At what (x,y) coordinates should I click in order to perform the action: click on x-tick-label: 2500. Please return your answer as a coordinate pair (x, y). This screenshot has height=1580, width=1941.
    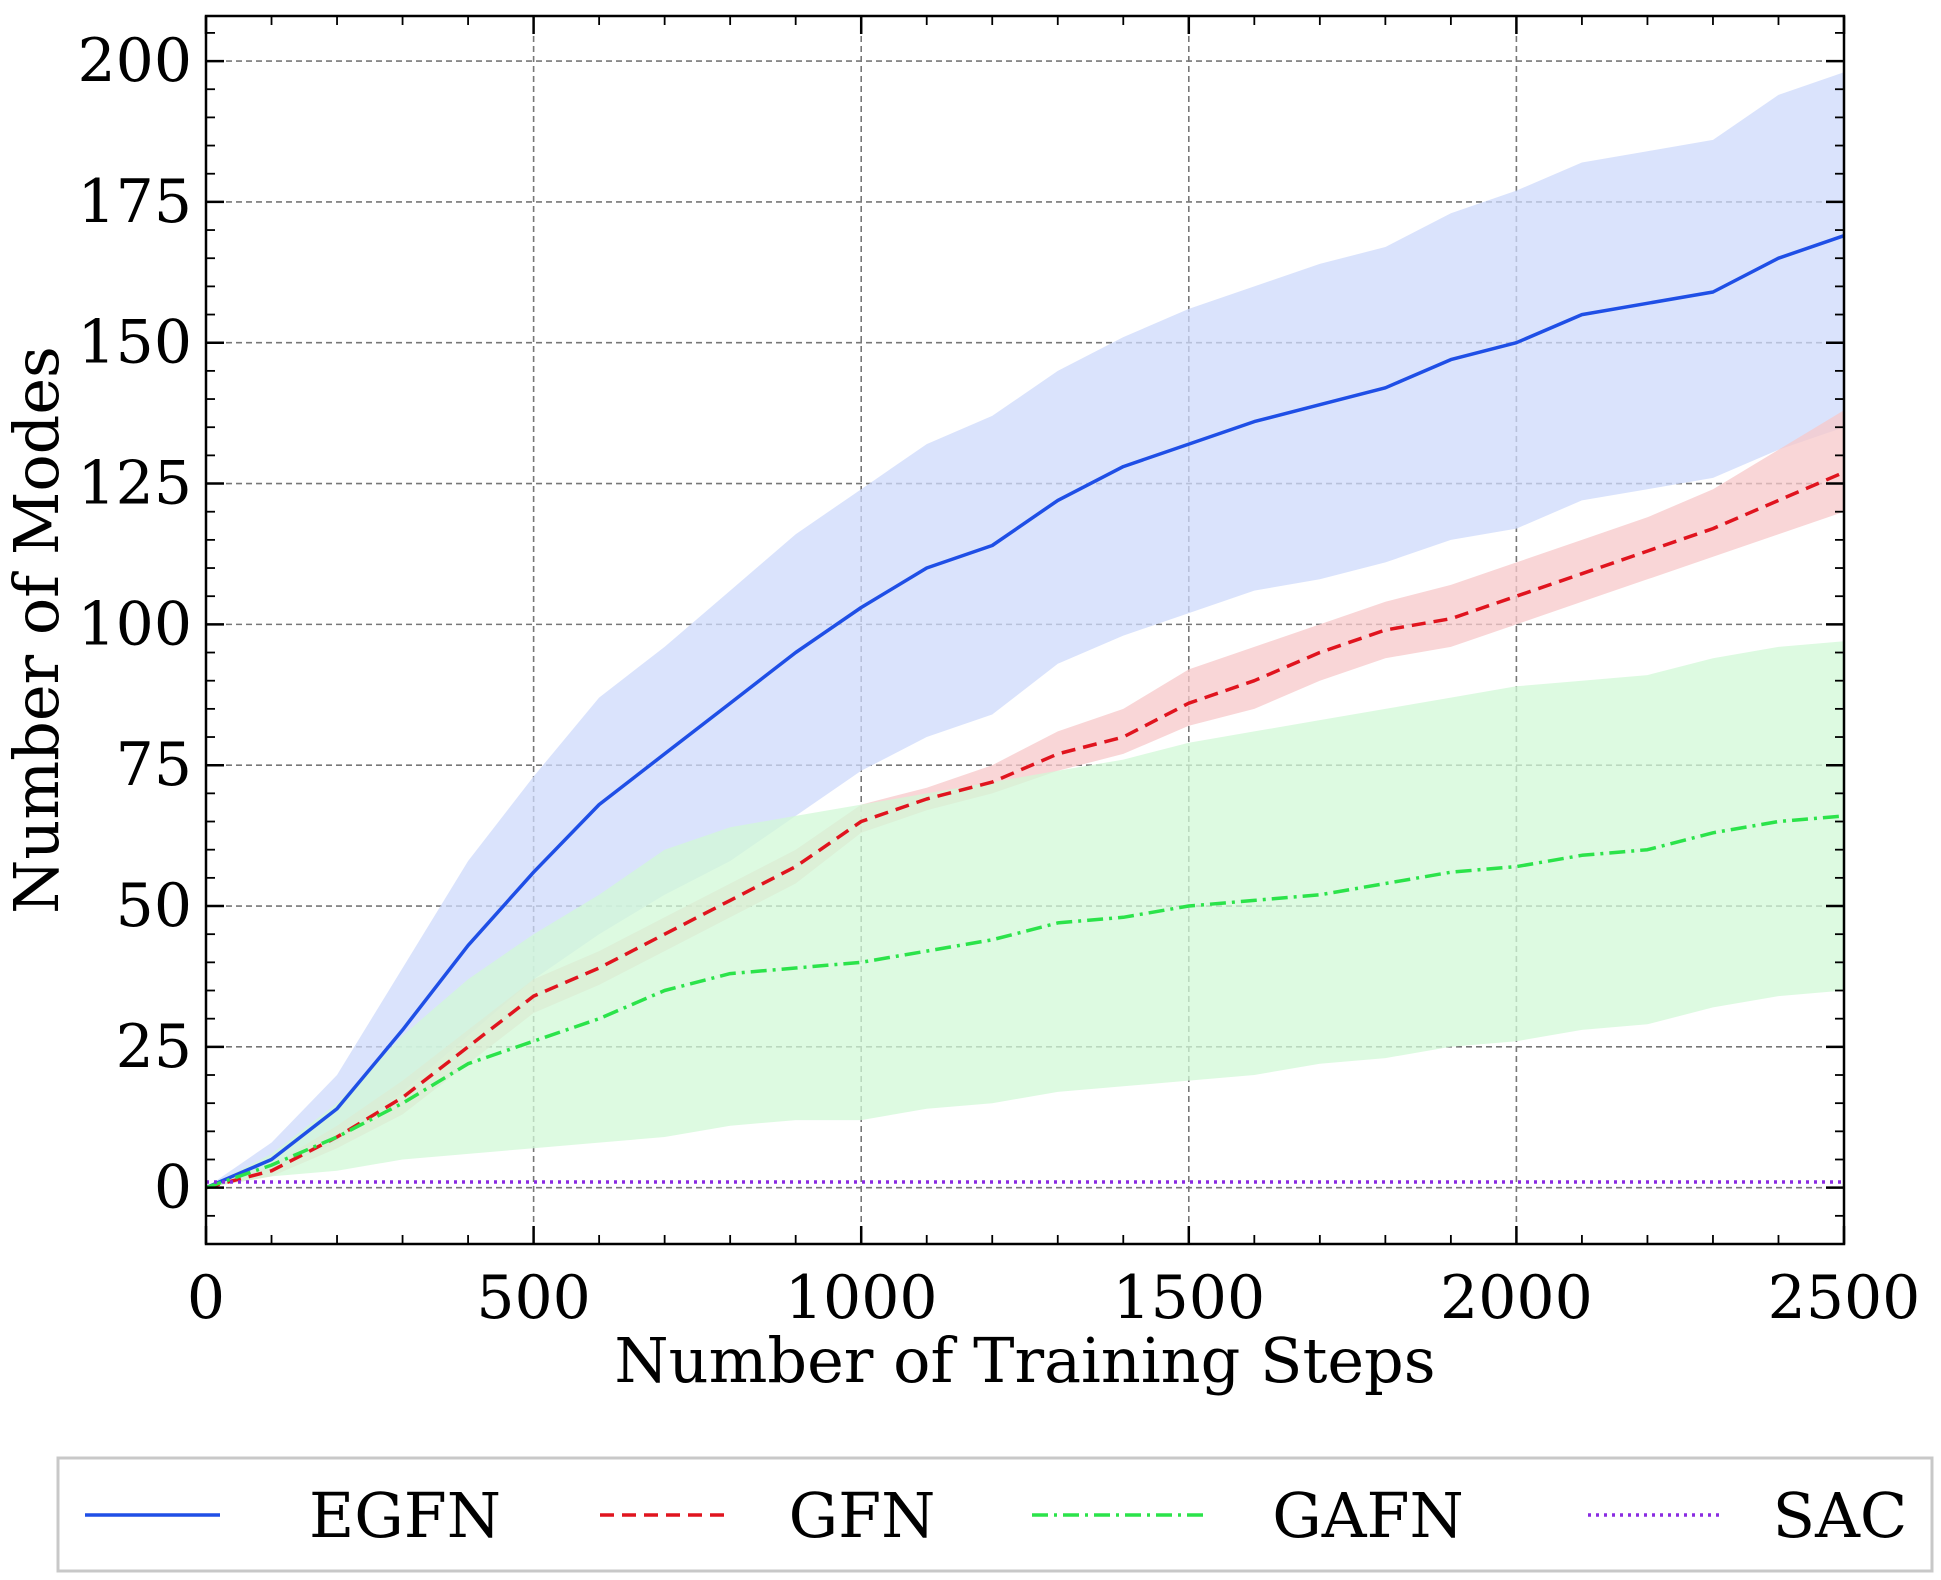
    Looking at the image, I should click on (1844, 1298).